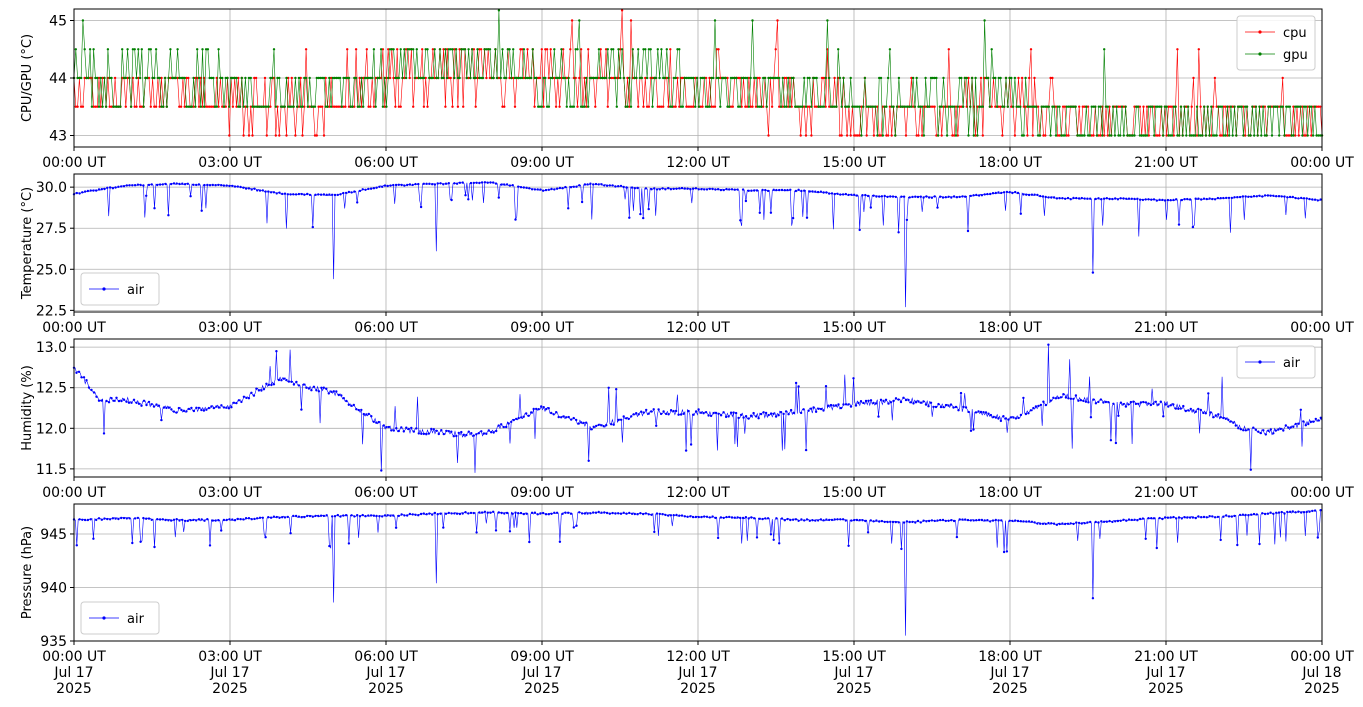  Describe the element at coordinates (854, 328) in the screenshot. I see `x-tick-label: 15:00 UT` at that location.